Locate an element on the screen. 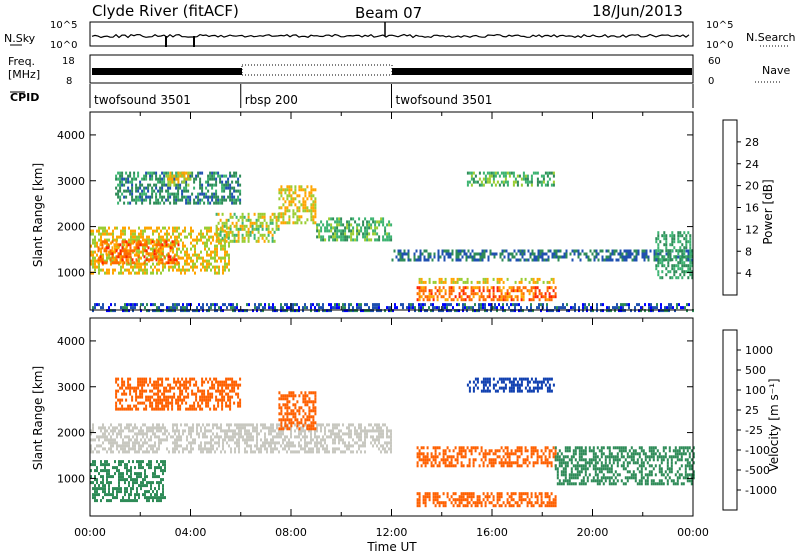 This screenshot has height=554, width=800. colorbar-tick-label: 4 is located at coordinates (748, 273).